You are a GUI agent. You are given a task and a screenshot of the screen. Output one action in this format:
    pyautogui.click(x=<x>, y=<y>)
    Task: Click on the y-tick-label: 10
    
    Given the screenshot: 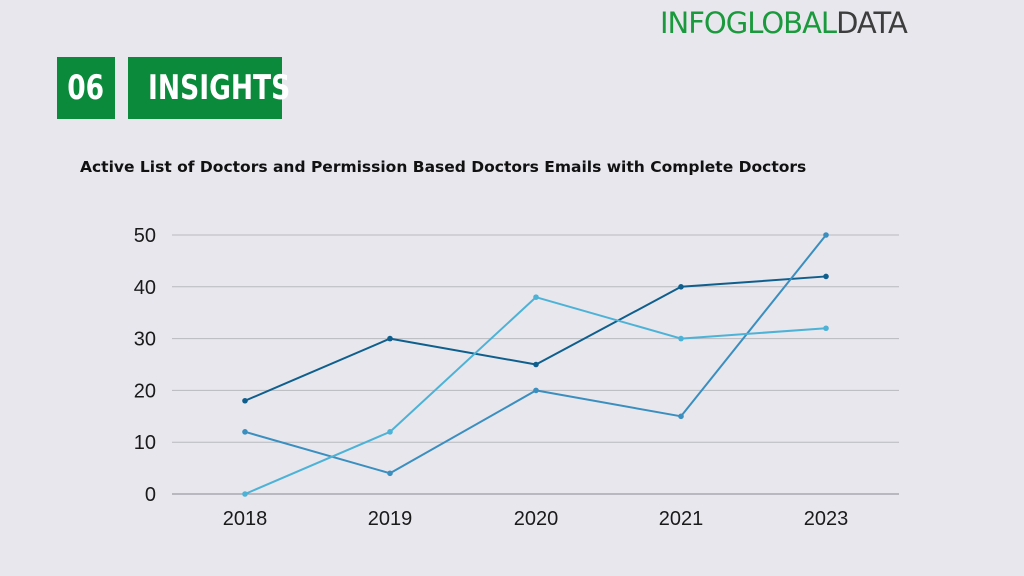 What is the action you would take?
    pyautogui.click(x=145, y=443)
    